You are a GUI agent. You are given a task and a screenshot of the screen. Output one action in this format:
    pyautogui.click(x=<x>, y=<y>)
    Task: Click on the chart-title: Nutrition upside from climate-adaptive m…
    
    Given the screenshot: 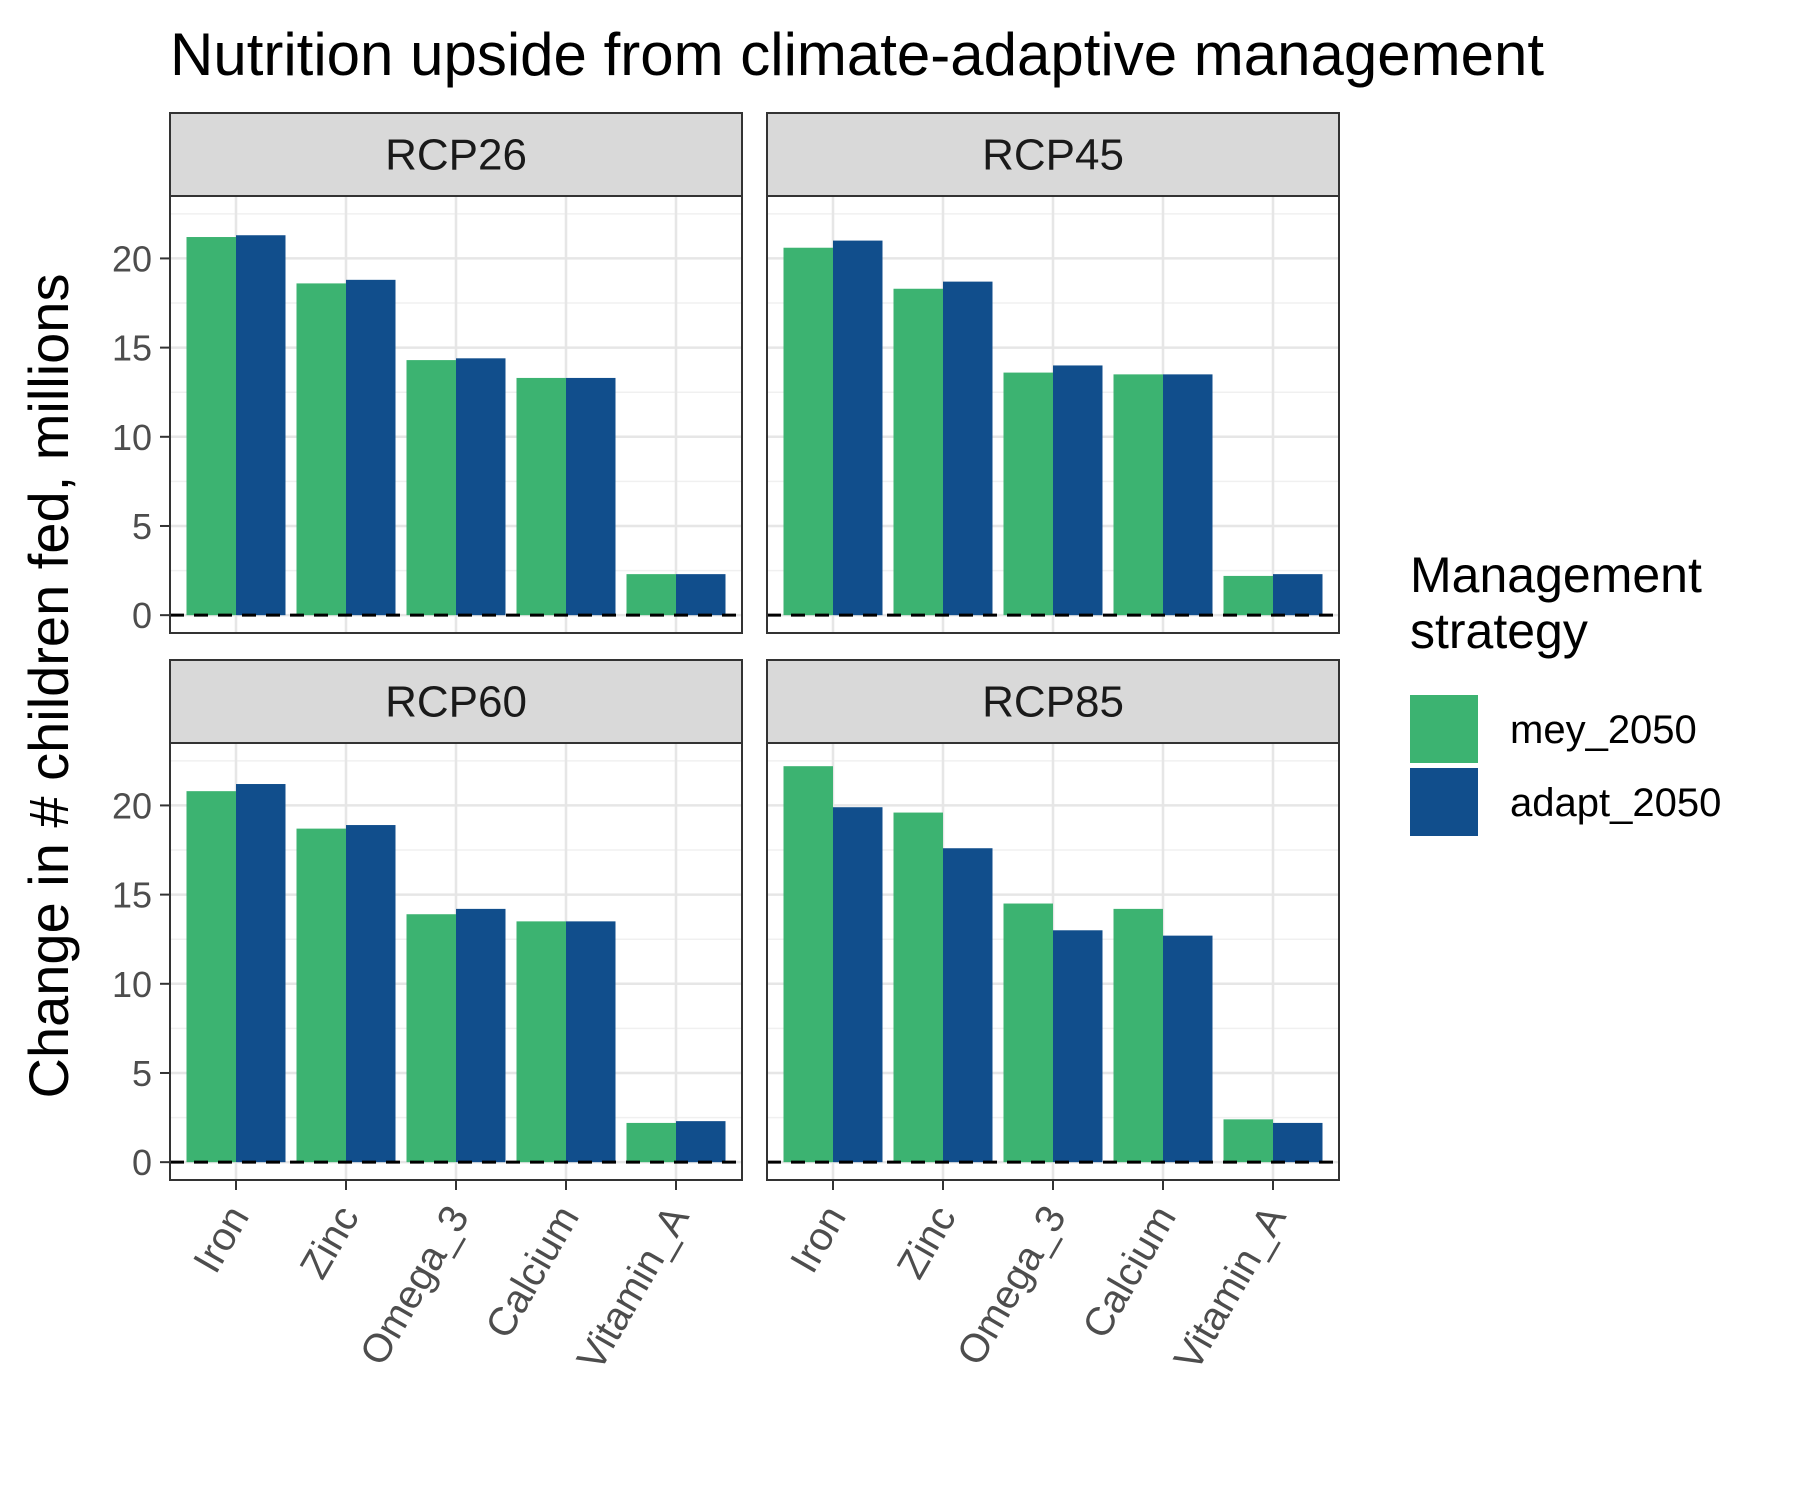 What is the action you would take?
    pyautogui.click(x=857, y=54)
    